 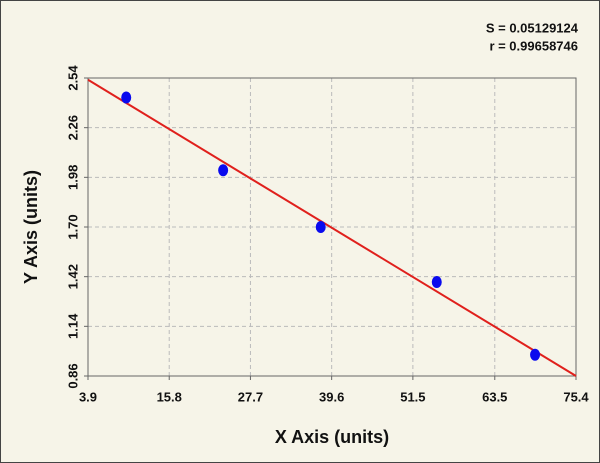 What do you see at coordinates (576, 396) in the screenshot?
I see `x-tick-label: 75.4` at bounding box center [576, 396].